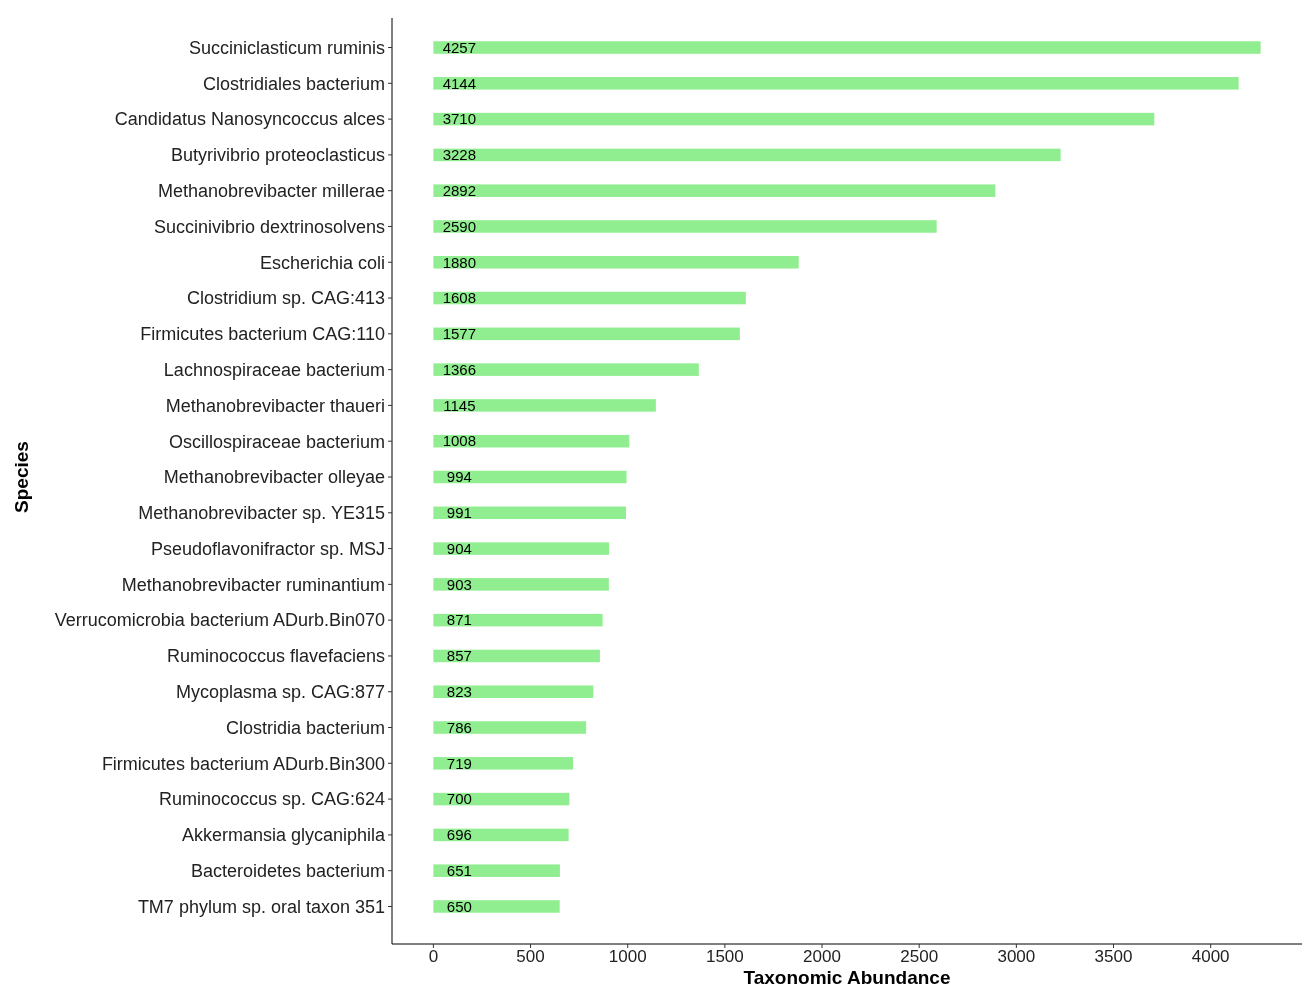  Describe the element at coordinates (459, 226) in the screenshot. I see `data-label: 2590` at that location.